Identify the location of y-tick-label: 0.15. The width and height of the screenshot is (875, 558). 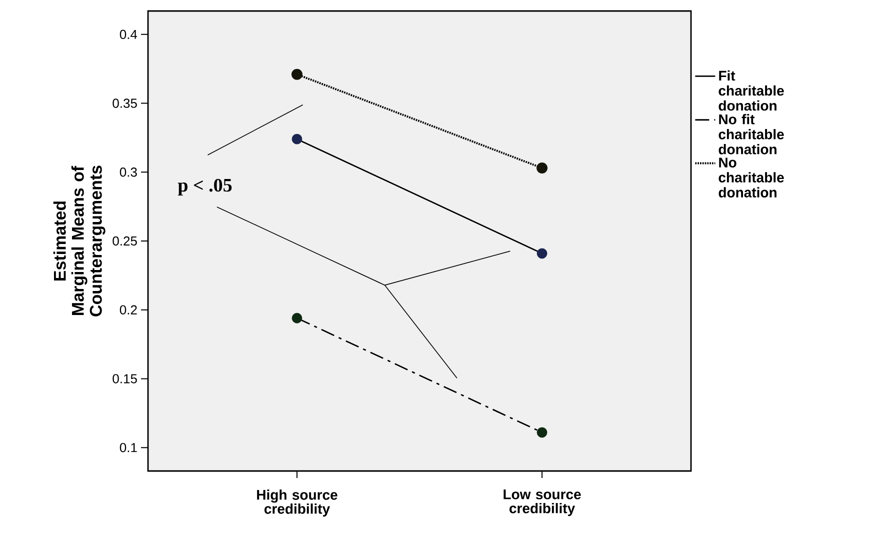
(124, 379).